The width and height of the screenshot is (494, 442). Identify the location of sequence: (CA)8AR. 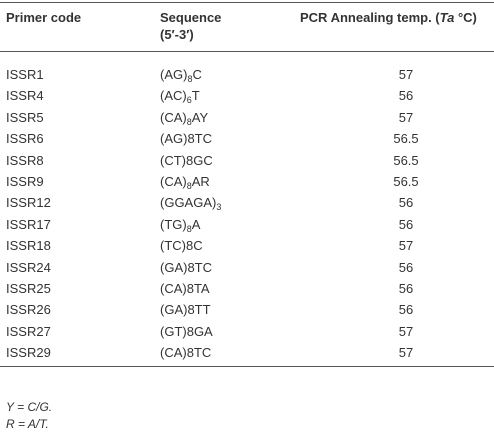
(185, 182).